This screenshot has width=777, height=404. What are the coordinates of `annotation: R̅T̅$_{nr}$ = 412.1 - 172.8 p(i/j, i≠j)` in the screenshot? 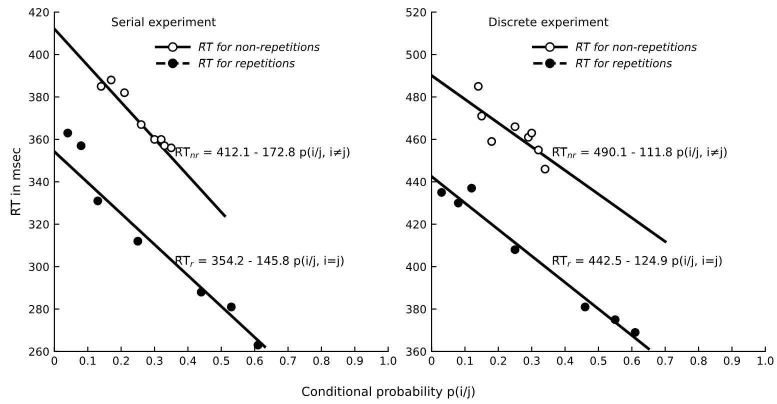 It's located at (263, 153).